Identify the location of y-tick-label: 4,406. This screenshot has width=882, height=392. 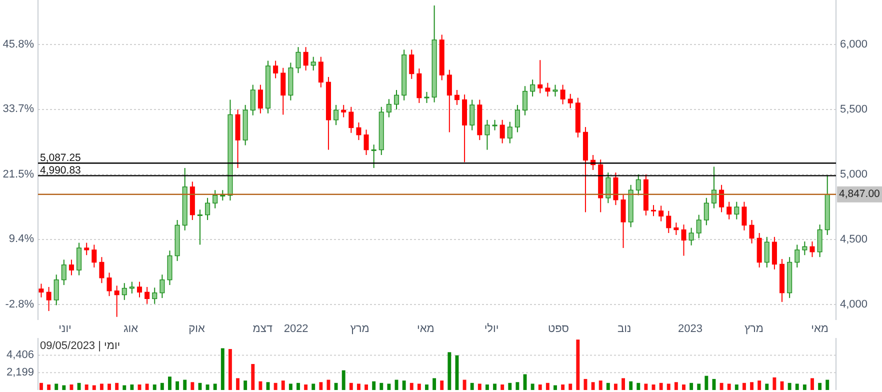
(20, 355).